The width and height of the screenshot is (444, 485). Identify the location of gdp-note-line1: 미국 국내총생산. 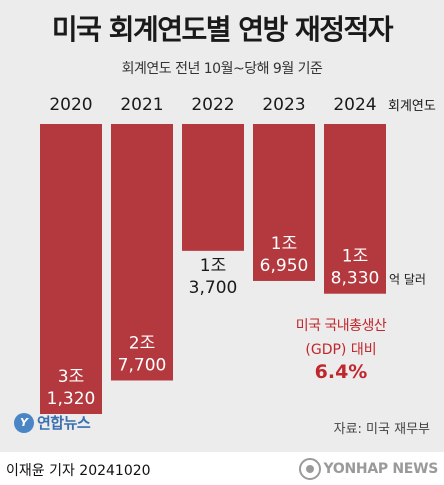
(341, 326).